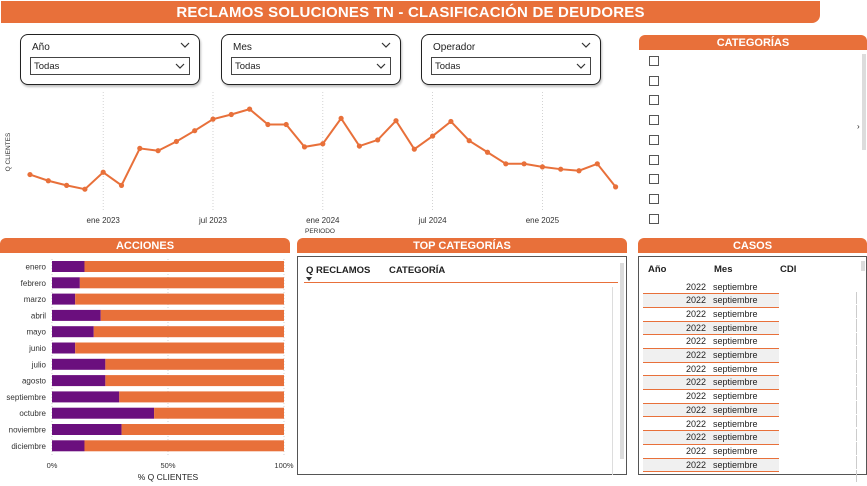 The width and height of the screenshot is (867, 486). What do you see at coordinates (657, 269) in the screenshot?
I see `col-anio: Año` at bounding box center [657, 269].